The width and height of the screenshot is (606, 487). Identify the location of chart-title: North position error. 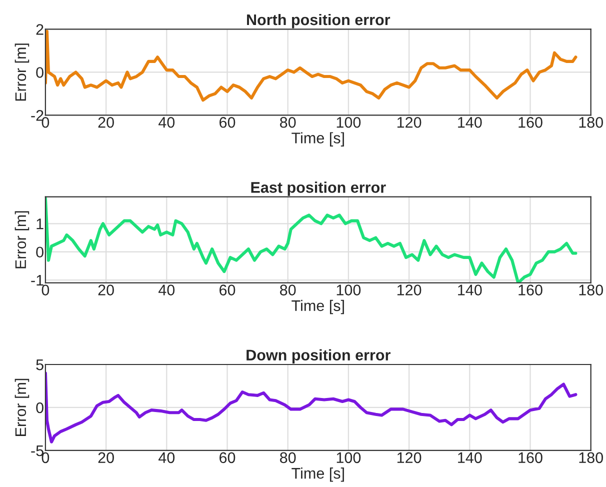
(318, 21).